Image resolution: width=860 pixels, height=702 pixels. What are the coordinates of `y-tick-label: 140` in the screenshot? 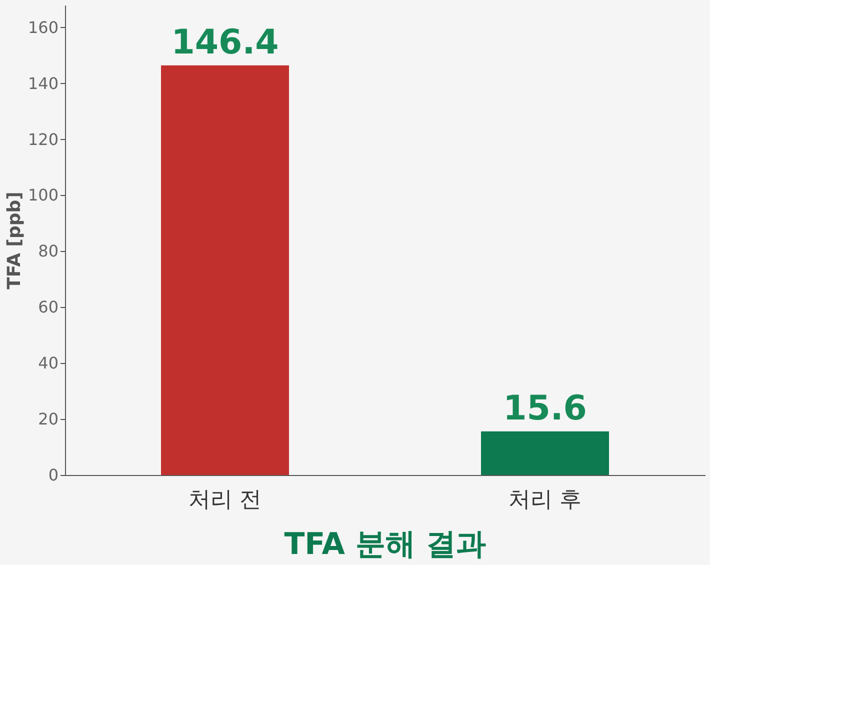 It's located at (43, 83).